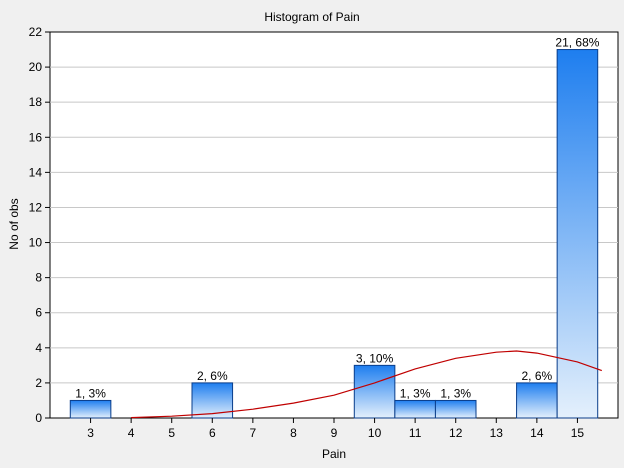  Describe the element at coordinates (36, 243) in the screenshot. I see `y-tick-label: 10` at that location.